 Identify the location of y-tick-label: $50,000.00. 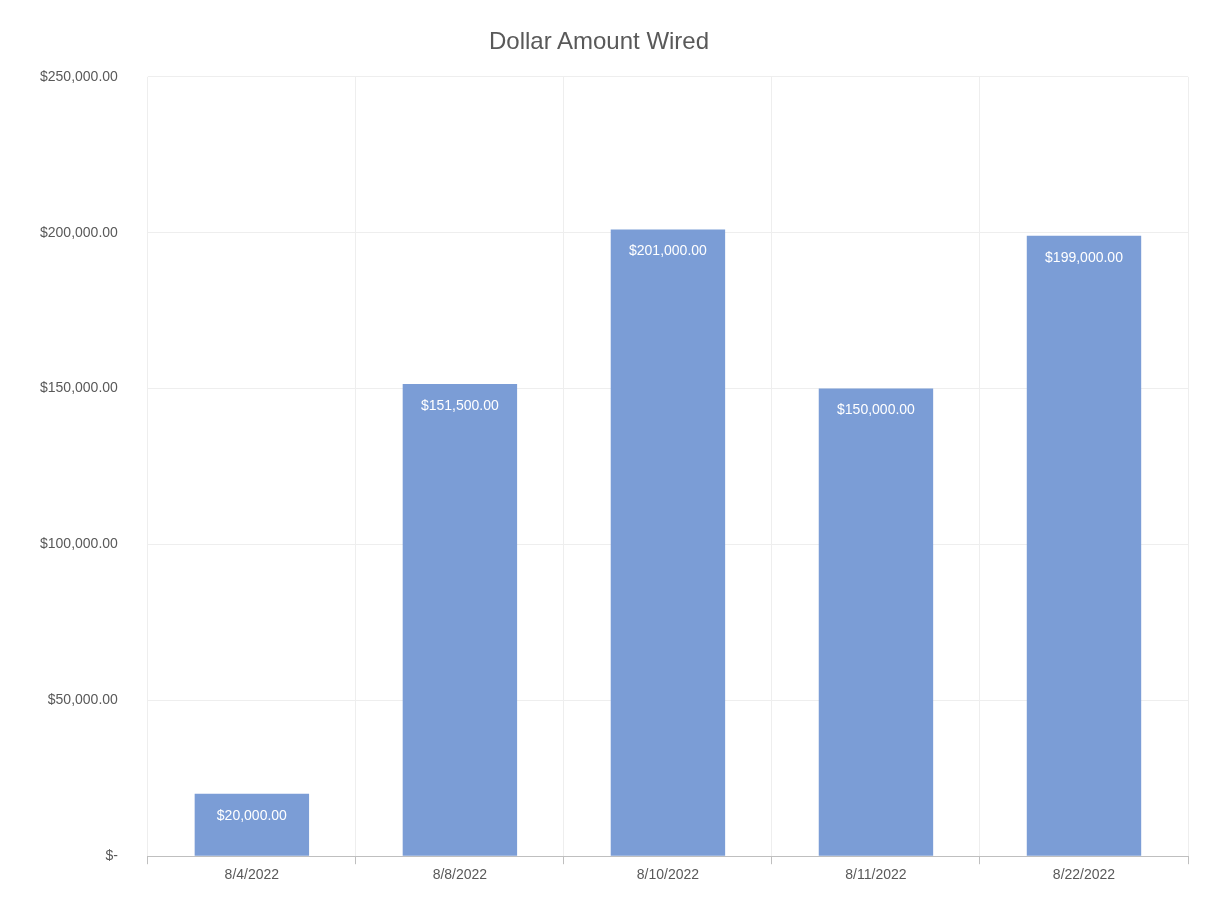
(83, 699).